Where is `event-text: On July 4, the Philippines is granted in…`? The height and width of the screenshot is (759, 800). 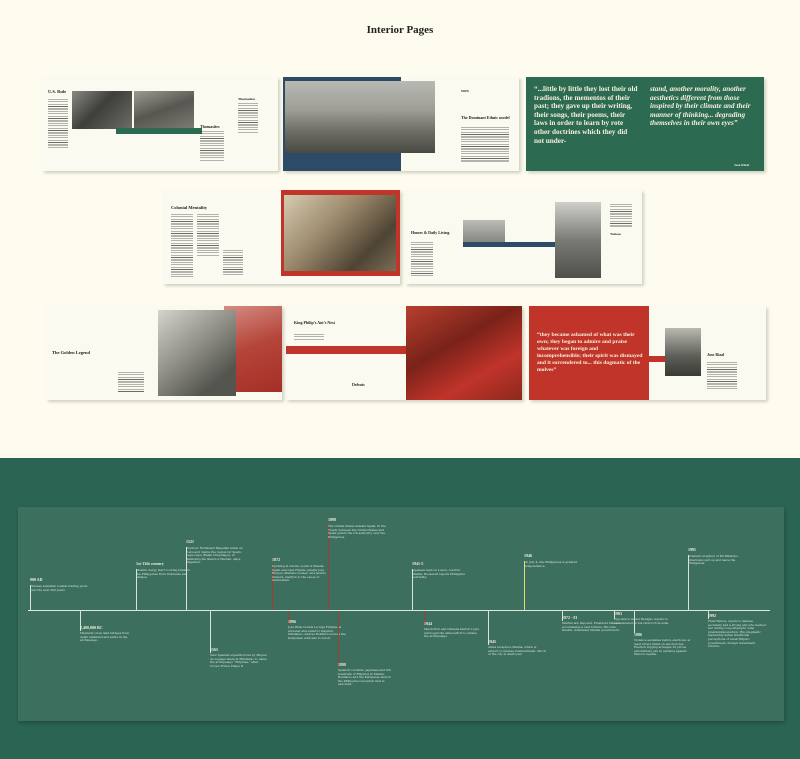
event-text: On July 4, the Philippines is granted in… is located at coordinates (551, 564).